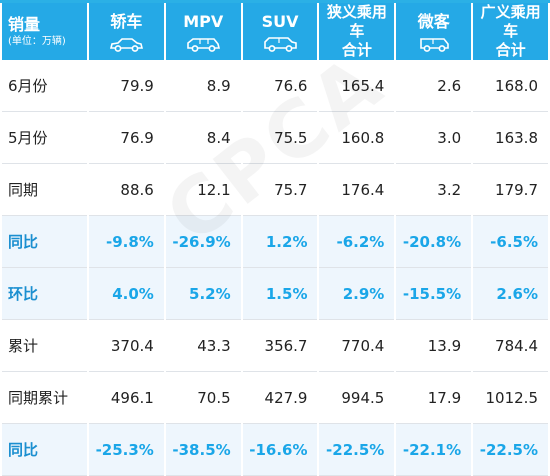 The width and height of the screenshot is (550, 476). I want to click on top-accent-strip, so click(275, 1).